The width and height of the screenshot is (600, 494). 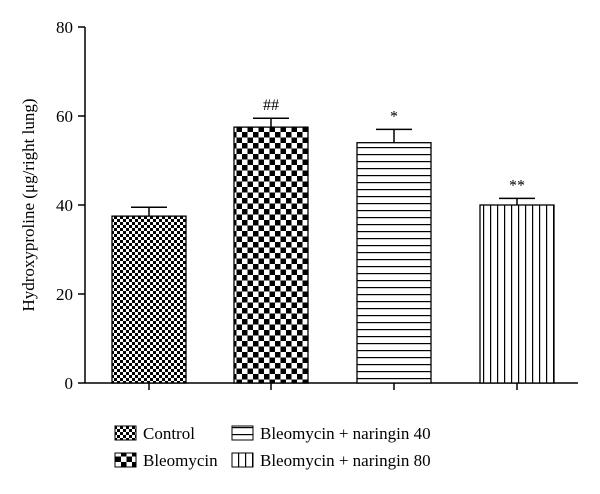 I want to click on significance-label: ##, so click(x=271, y=105).